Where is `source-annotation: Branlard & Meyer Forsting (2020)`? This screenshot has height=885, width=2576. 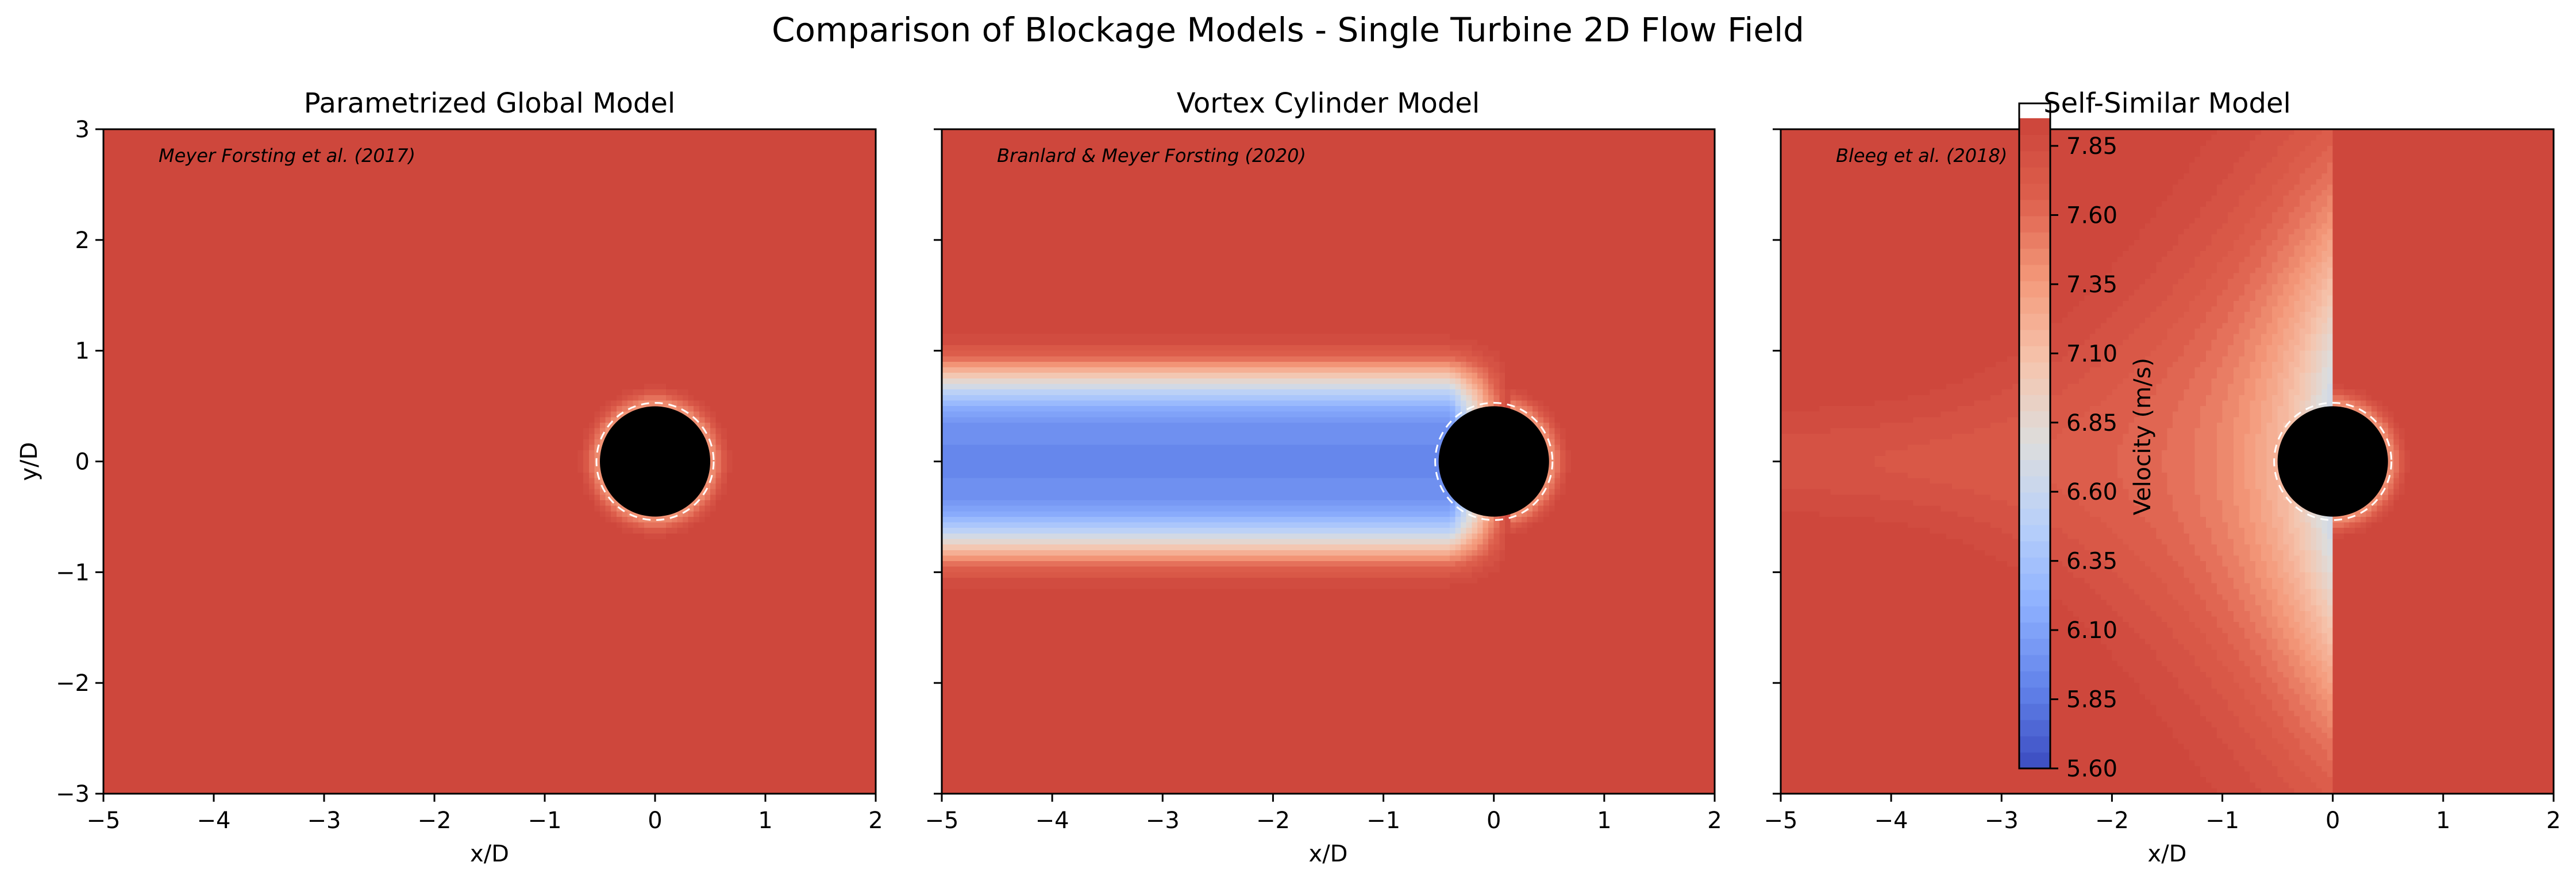
source-annotation: Branlard & Meyer Forsting (2020) is located at coordinates (1151, 156).